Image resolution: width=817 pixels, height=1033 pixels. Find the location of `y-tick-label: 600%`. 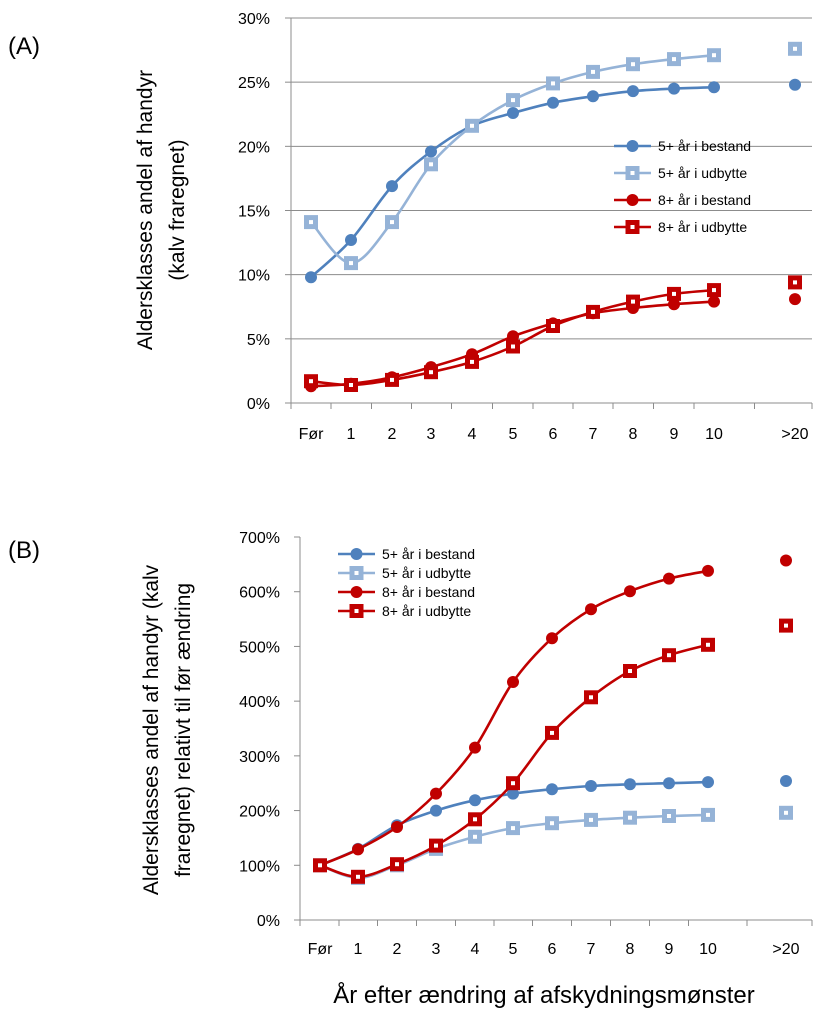

y-tick-label: 600% is located at coordinates (259, 593).